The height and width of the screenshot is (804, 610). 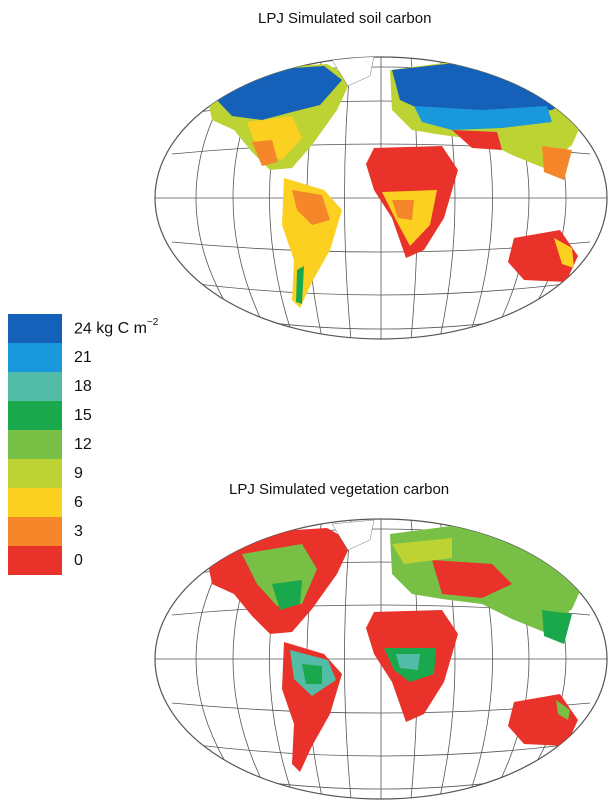 I want to click on legend-item: 6, so click(x=83, y=502).